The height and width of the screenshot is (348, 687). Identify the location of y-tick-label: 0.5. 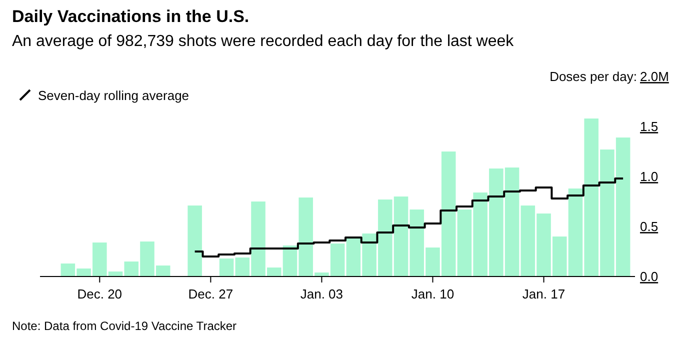
(649, 226).